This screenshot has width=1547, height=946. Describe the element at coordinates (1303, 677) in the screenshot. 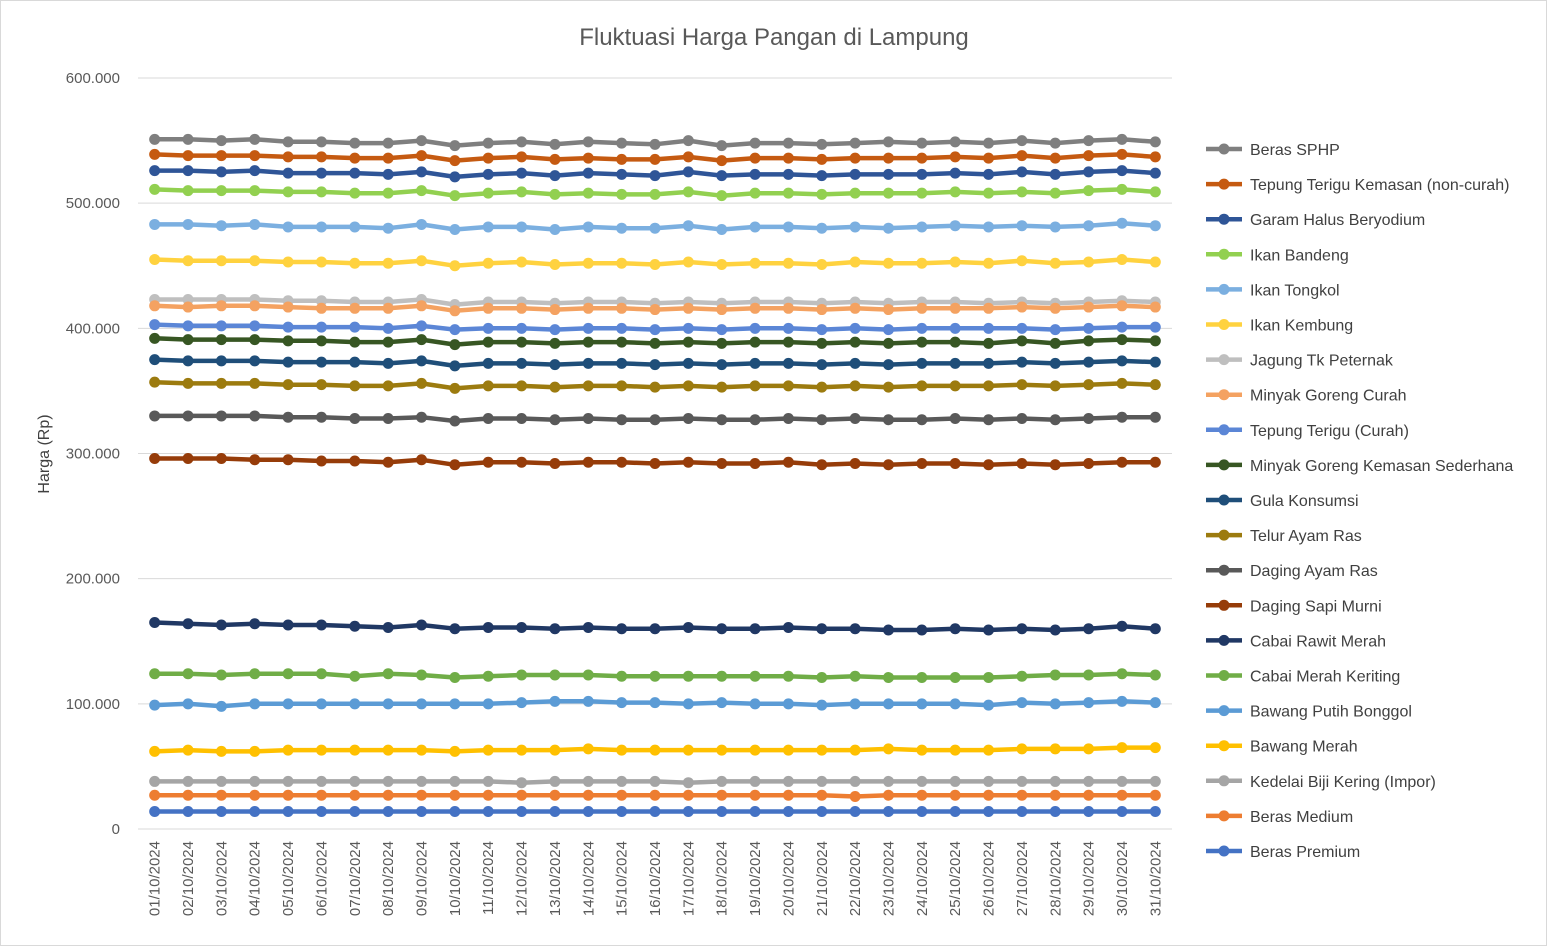

I see `legend-item: Cabai Merah Keriting` at that location.